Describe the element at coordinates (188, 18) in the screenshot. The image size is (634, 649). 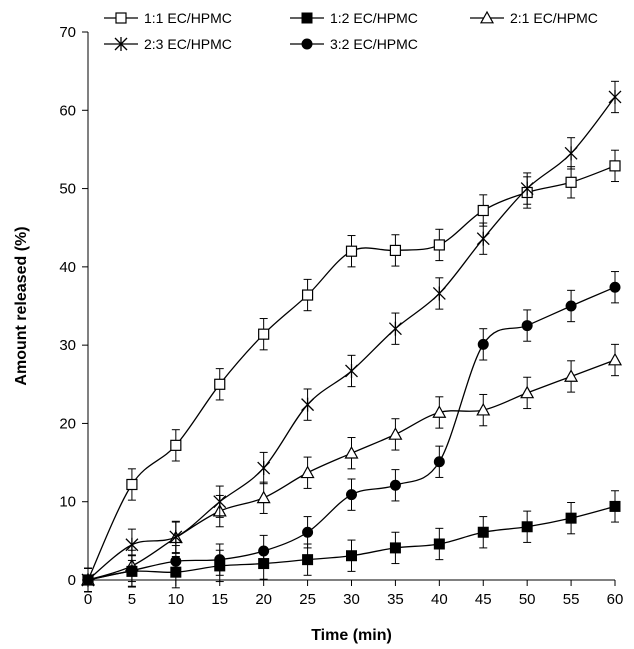
I see `legend-label: 1:1 EC/HPMC` at that location.